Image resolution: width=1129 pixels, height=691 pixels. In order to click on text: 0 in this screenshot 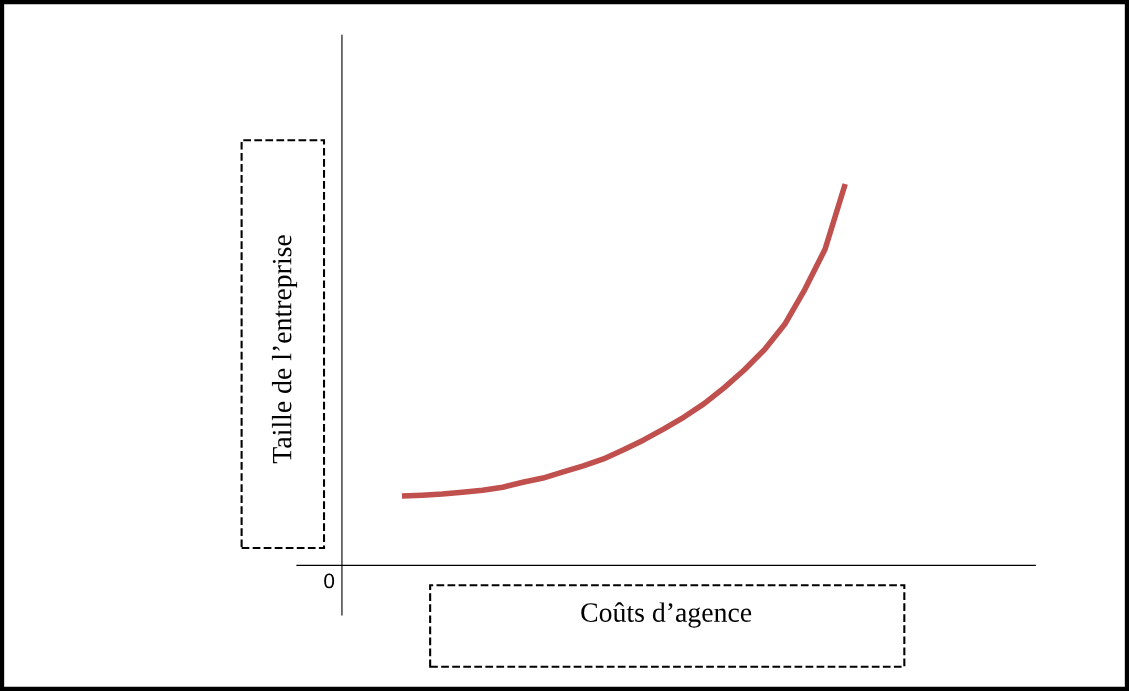, I will do `click(329, 581)`.